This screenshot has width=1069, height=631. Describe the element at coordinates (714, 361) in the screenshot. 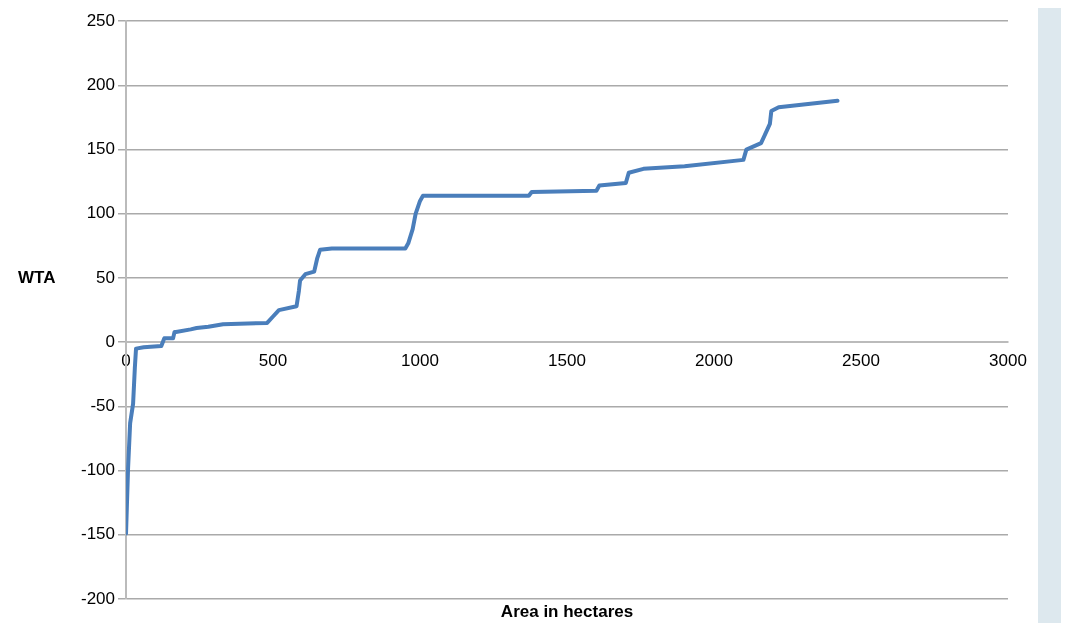

I see `x-tick-label: 2000` at that location.